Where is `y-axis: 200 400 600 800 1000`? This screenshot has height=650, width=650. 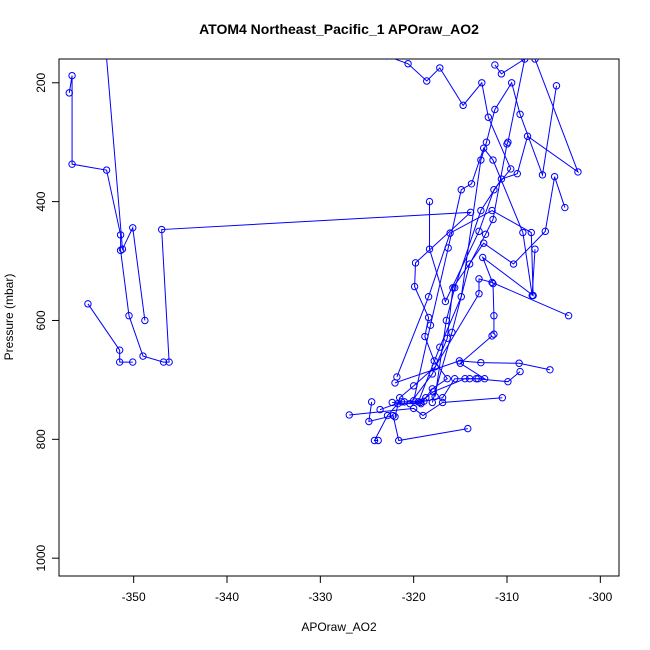
y-axis: 200 400 600 800 1000 is located at coordinates (46, 322).